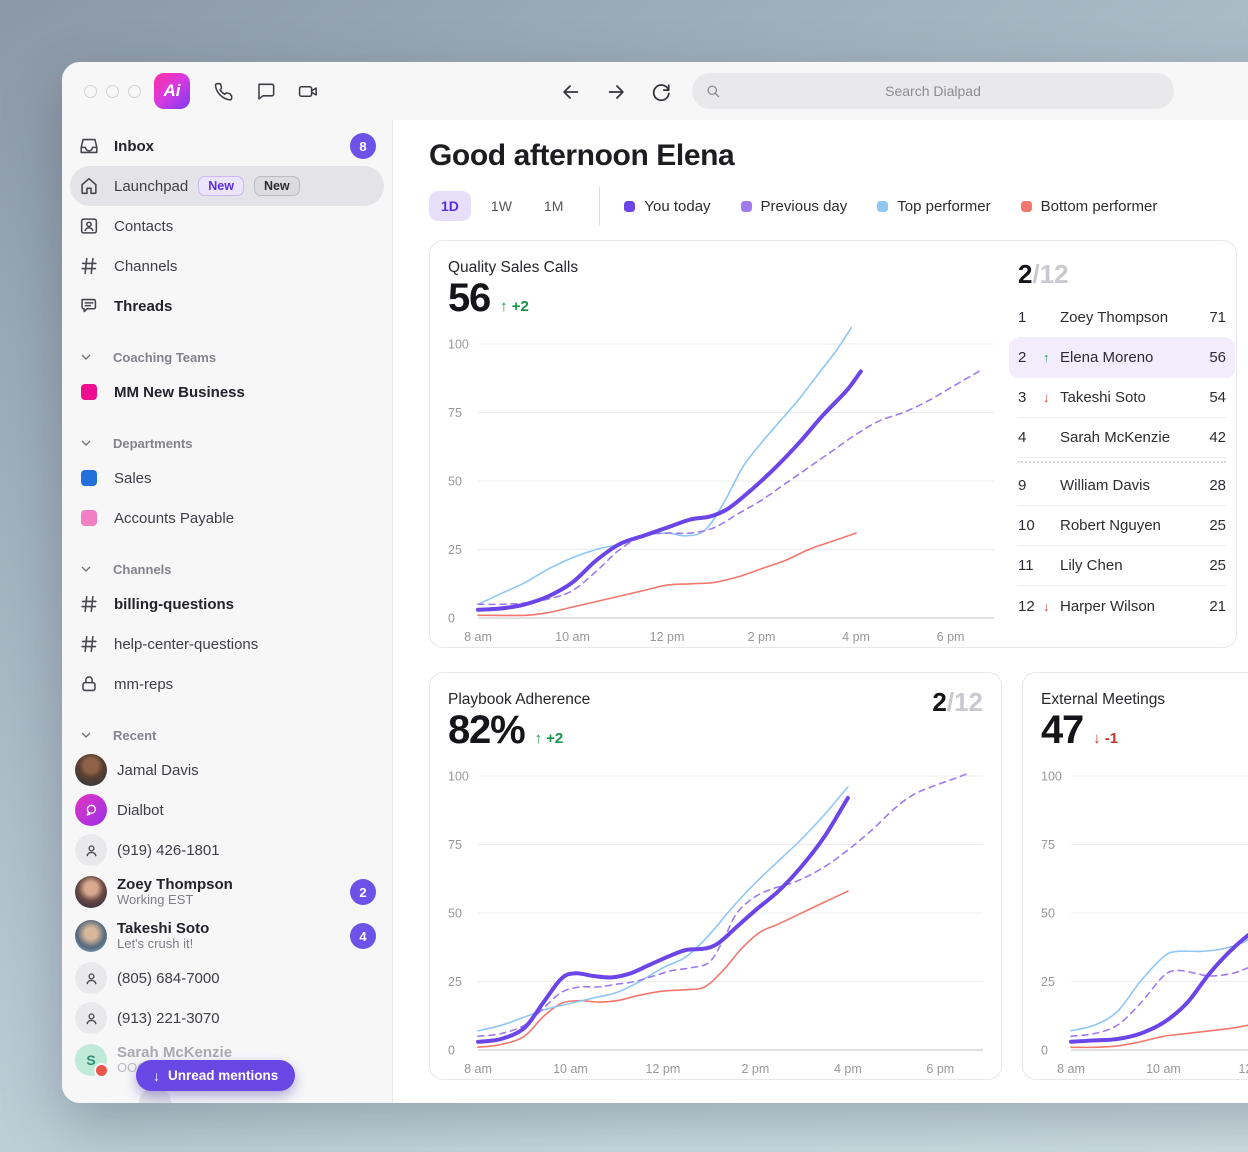 The width and height of the screenshot is (1248, 1152). I want to click on svg-text: 75, so click(455, 413).